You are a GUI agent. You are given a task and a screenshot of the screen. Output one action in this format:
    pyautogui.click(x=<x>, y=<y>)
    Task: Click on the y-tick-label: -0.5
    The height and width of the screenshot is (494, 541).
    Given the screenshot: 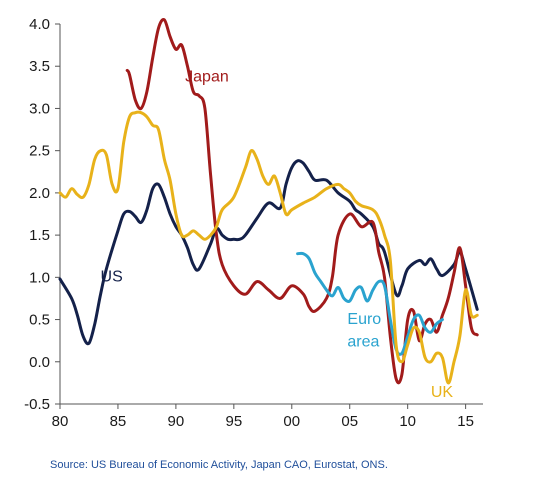 What is the action you would take?
    pyautogui.click(x=37, y=404)
    